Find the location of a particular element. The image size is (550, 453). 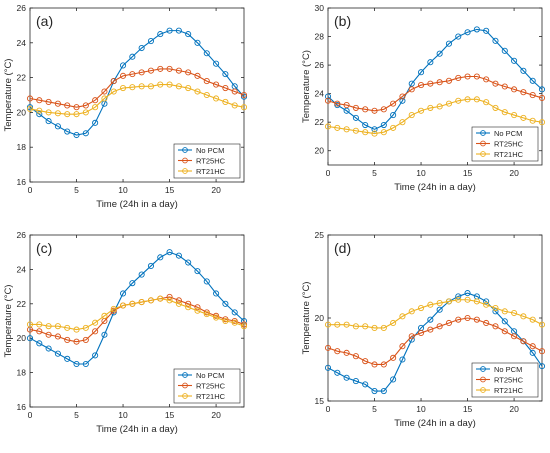

y-tick-label: 26 is located at coordinates (22, 8).